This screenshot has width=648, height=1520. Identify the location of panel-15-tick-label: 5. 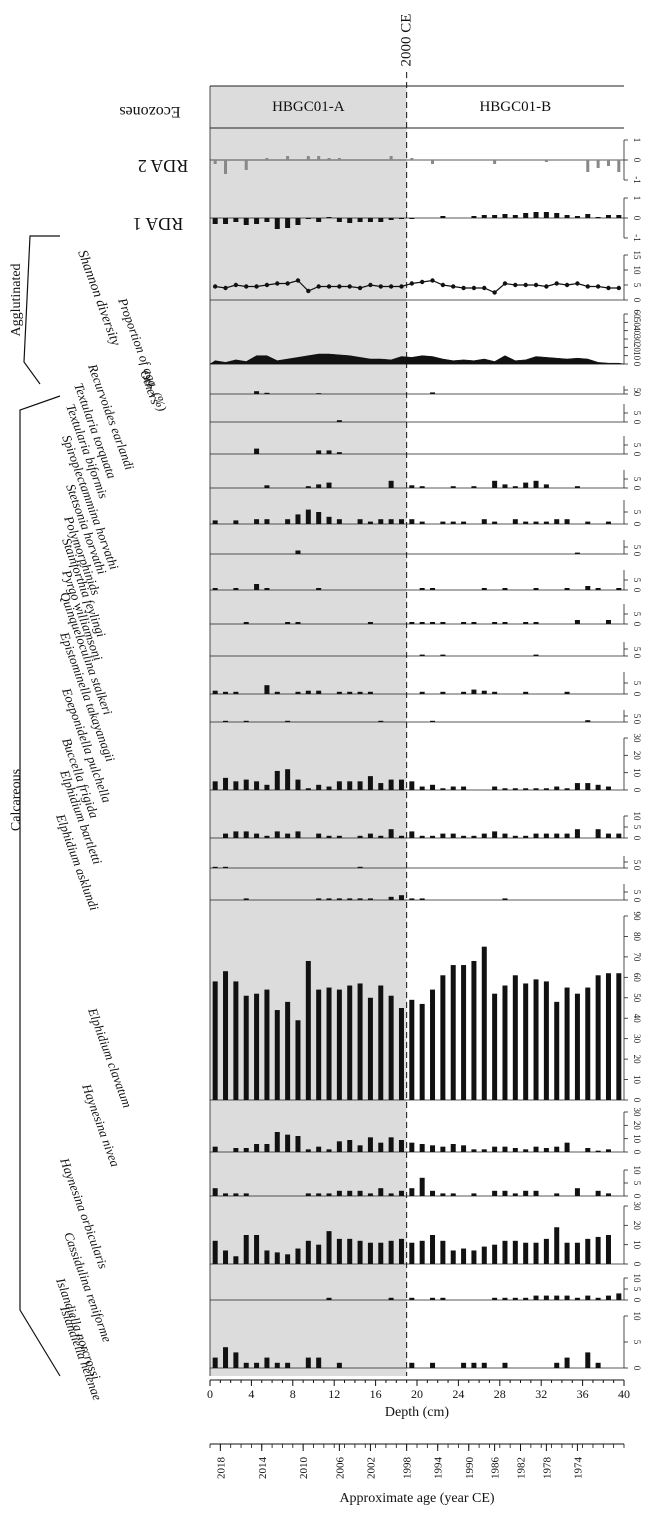
(637, 892).